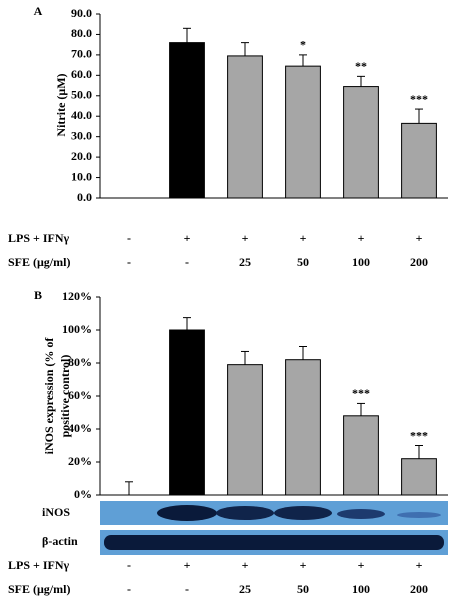 The image size is (456, 599). I want to click on y-tick-label: 90.0, so click(81, 13).